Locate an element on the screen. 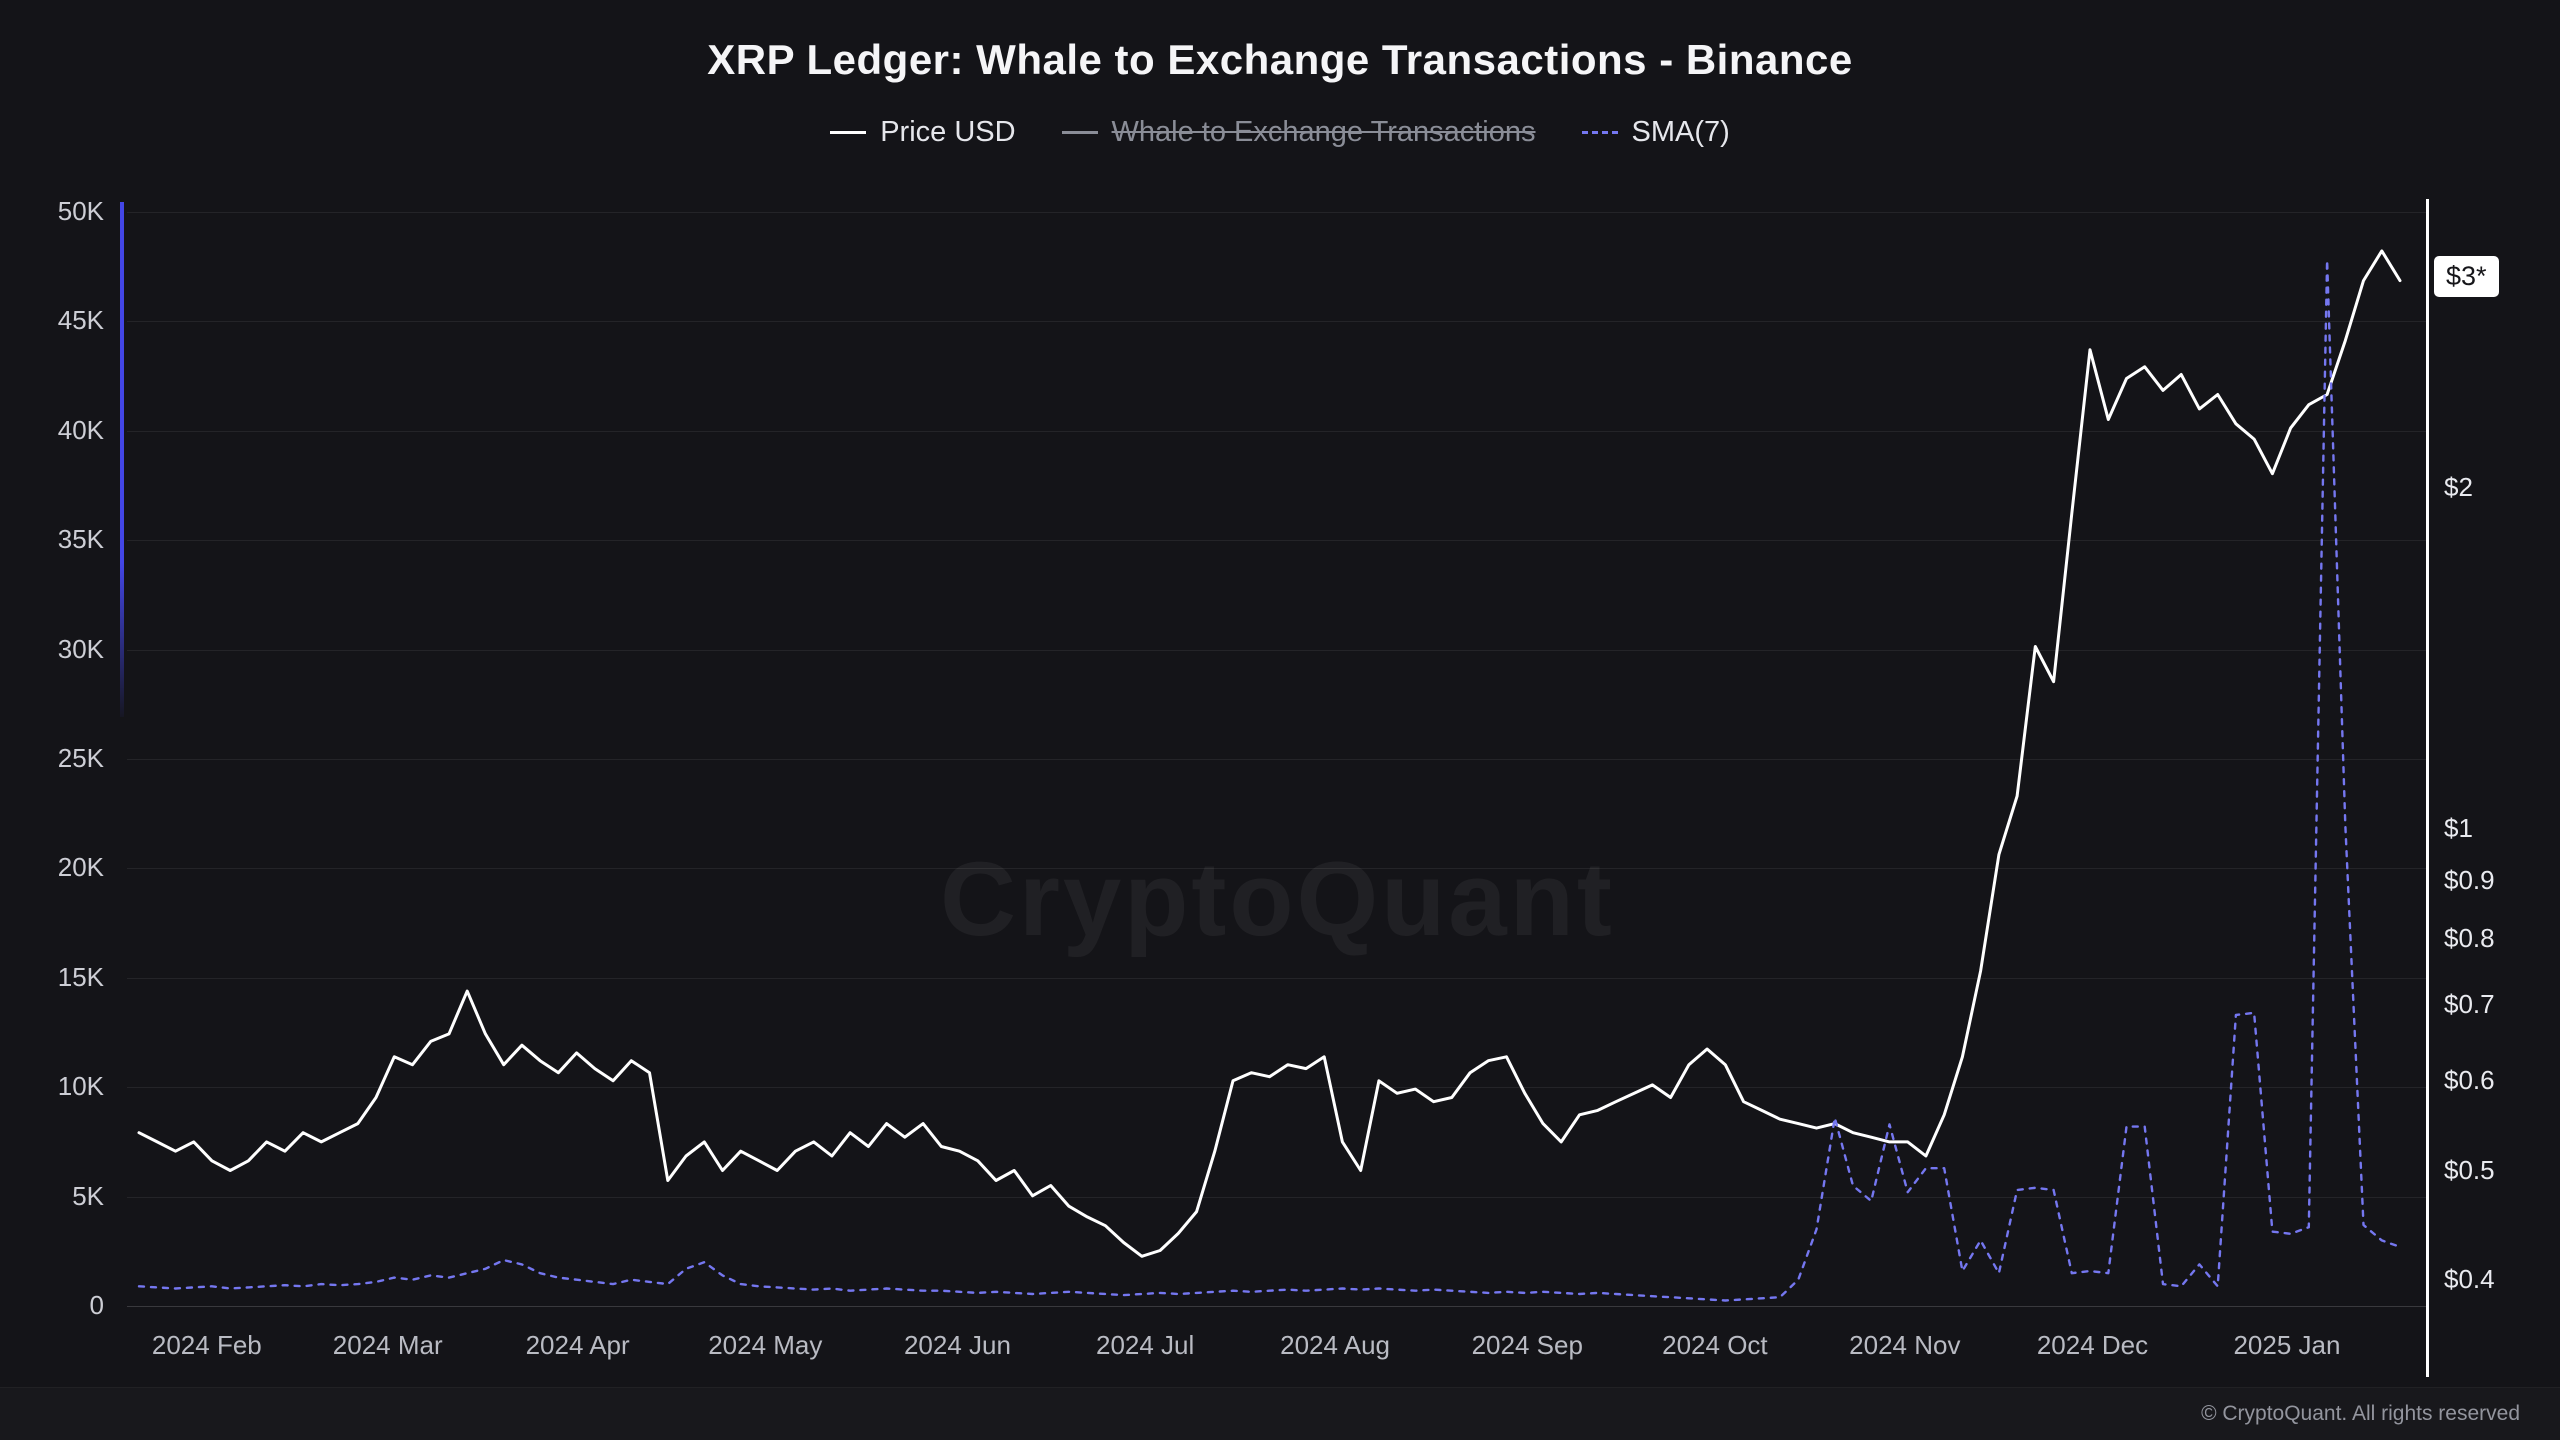 This screenshot has width=2560, height=1440. legend-label-whale-transactions: Whale to Exchange Transactions is located at coordinates (1323, 132).